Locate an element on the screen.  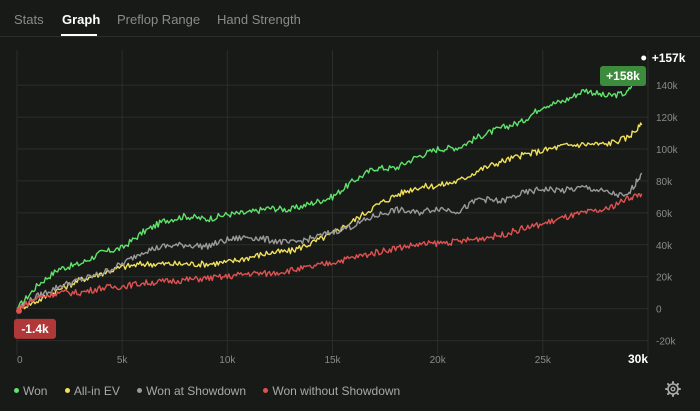
legend-won: Won is located at coordinates (30, 391).